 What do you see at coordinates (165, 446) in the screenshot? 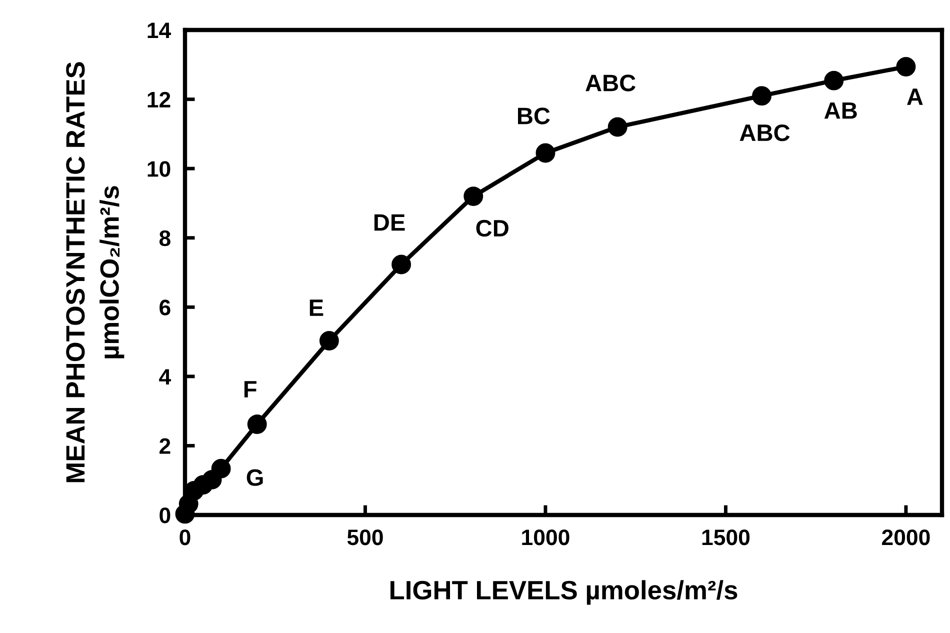
I see `y-tick-label: 2` at bounding box center [165, 446].